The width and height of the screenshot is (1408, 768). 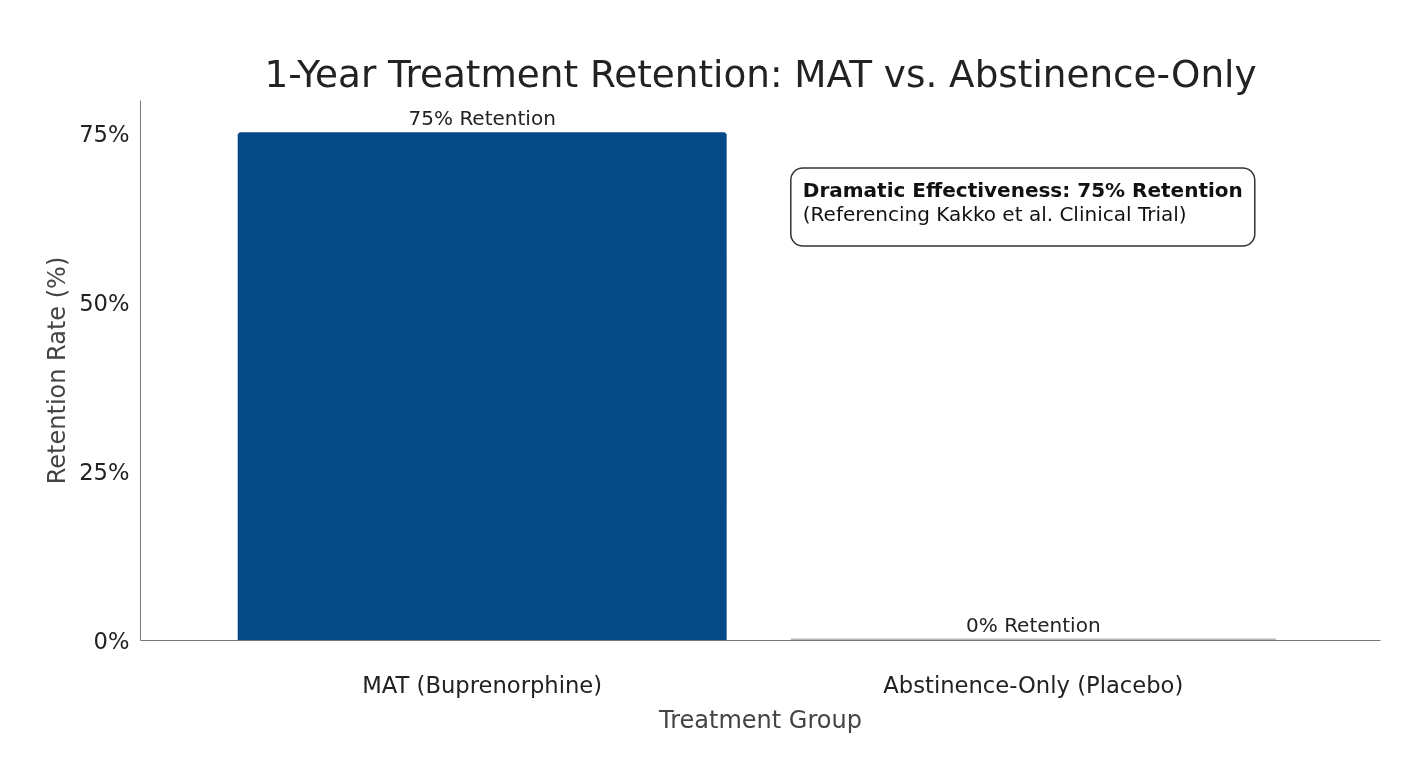 What do you see at coordinates (482, 684) in the screenshot?
I see `x-tick-label: MAT (Buprenorphine)` at bounding box center [482, 684].